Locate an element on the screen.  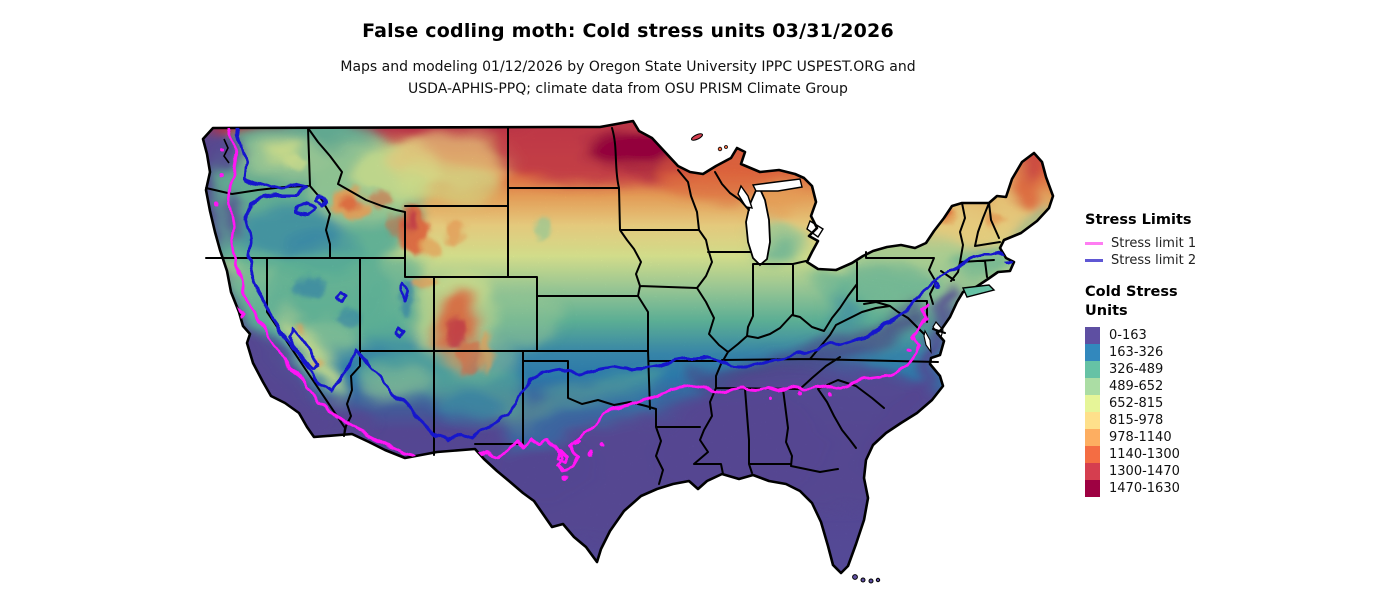
legend-class-row: 1470-1630 is located at coordinates (1170, 488).